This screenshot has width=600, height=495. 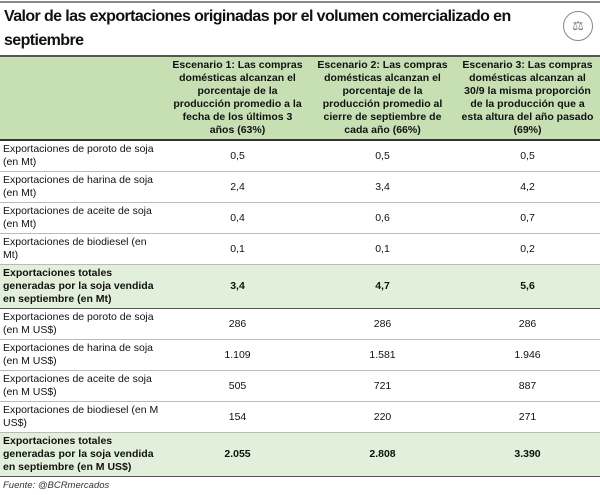 I want to click on cell-value: 3.390, so click(x=527, y=454).